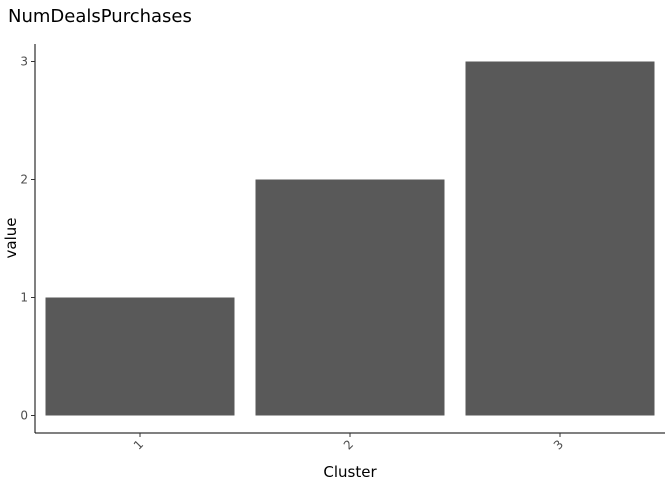  What do you see at coordinates (100, 16) in the screenshot?
I see `chart-title: NumDealsPurchases` at bounding box center [100, 16].